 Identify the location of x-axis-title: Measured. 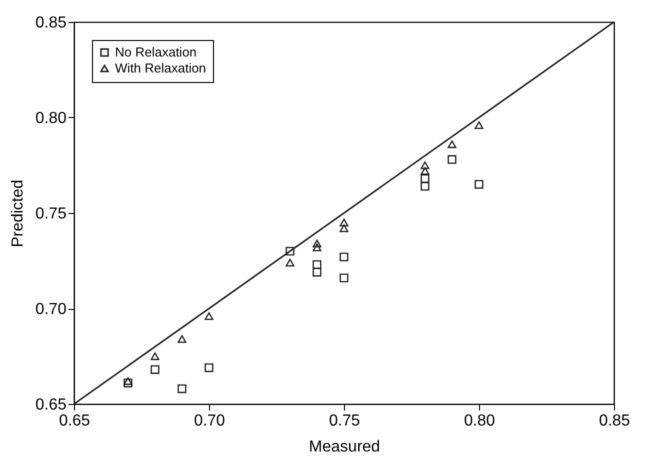
(344, 447).